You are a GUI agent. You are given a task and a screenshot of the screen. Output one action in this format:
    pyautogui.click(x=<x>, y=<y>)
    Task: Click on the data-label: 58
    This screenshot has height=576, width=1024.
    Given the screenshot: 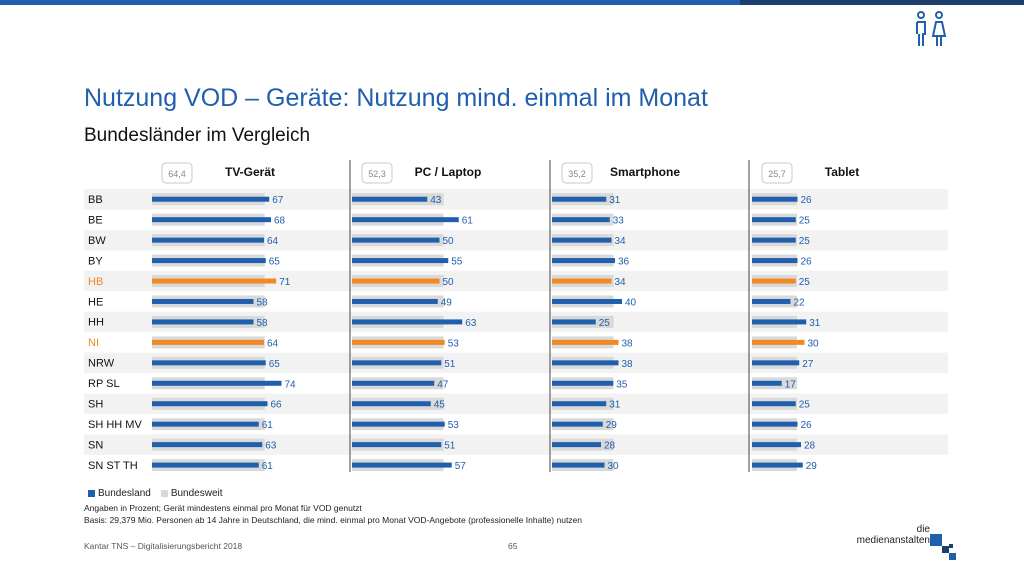 What is the action you would take?
    pyautogui.click(x=263, y=302)
    